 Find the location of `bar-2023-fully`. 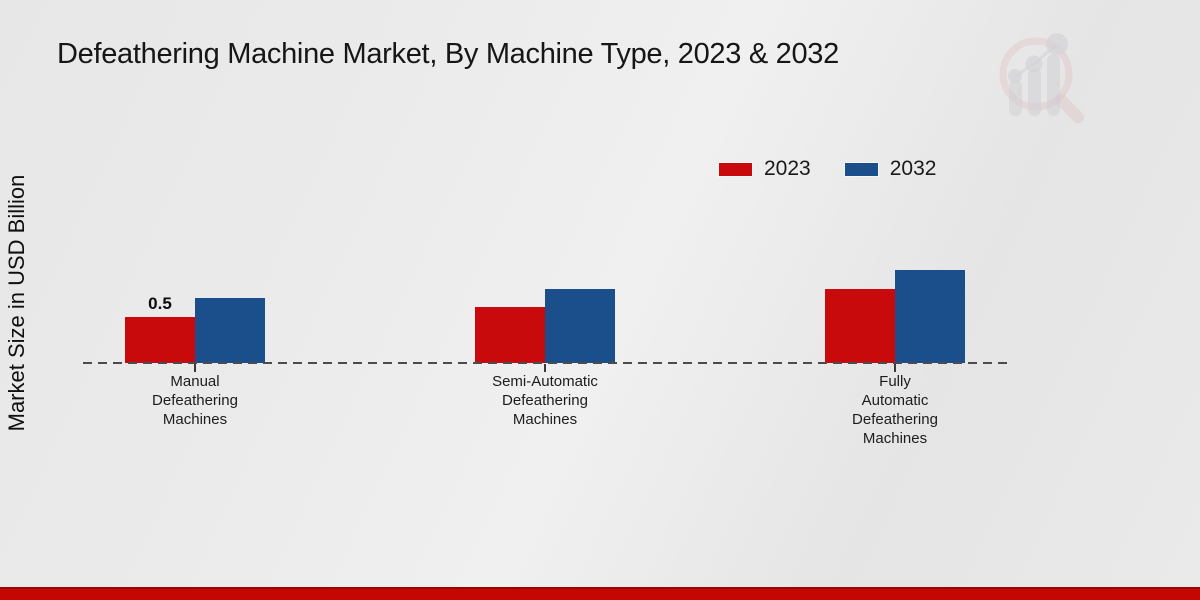

bar-2023-fully is located at coordinates (860, 326).